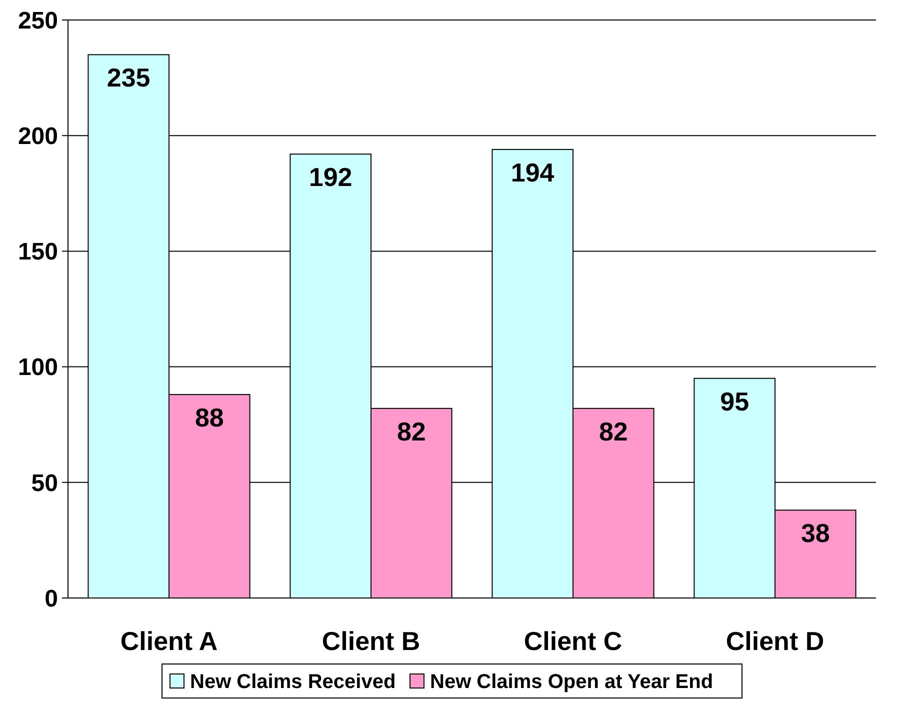 This screenshot has height=718, width=904. I want to click on x-tick-label: Client B, so click(371, 641).